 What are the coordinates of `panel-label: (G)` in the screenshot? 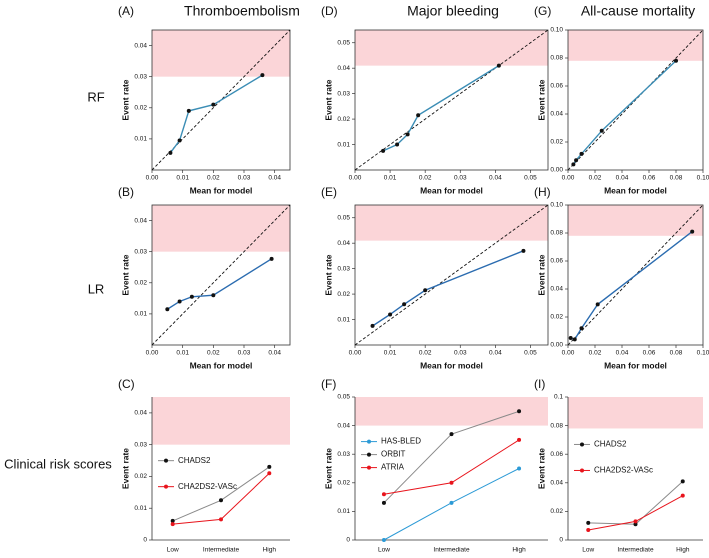 It's located at (542, 11).